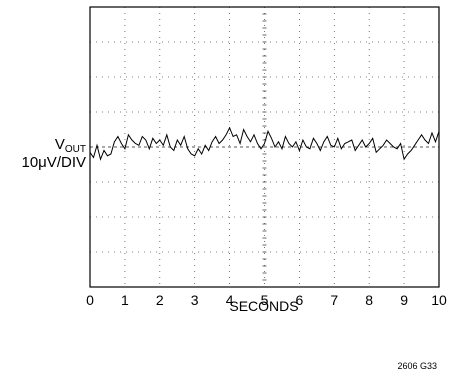 This screenshot has height=374, width=453. I want to click on x-tick-label: 10, so click(439, 300).